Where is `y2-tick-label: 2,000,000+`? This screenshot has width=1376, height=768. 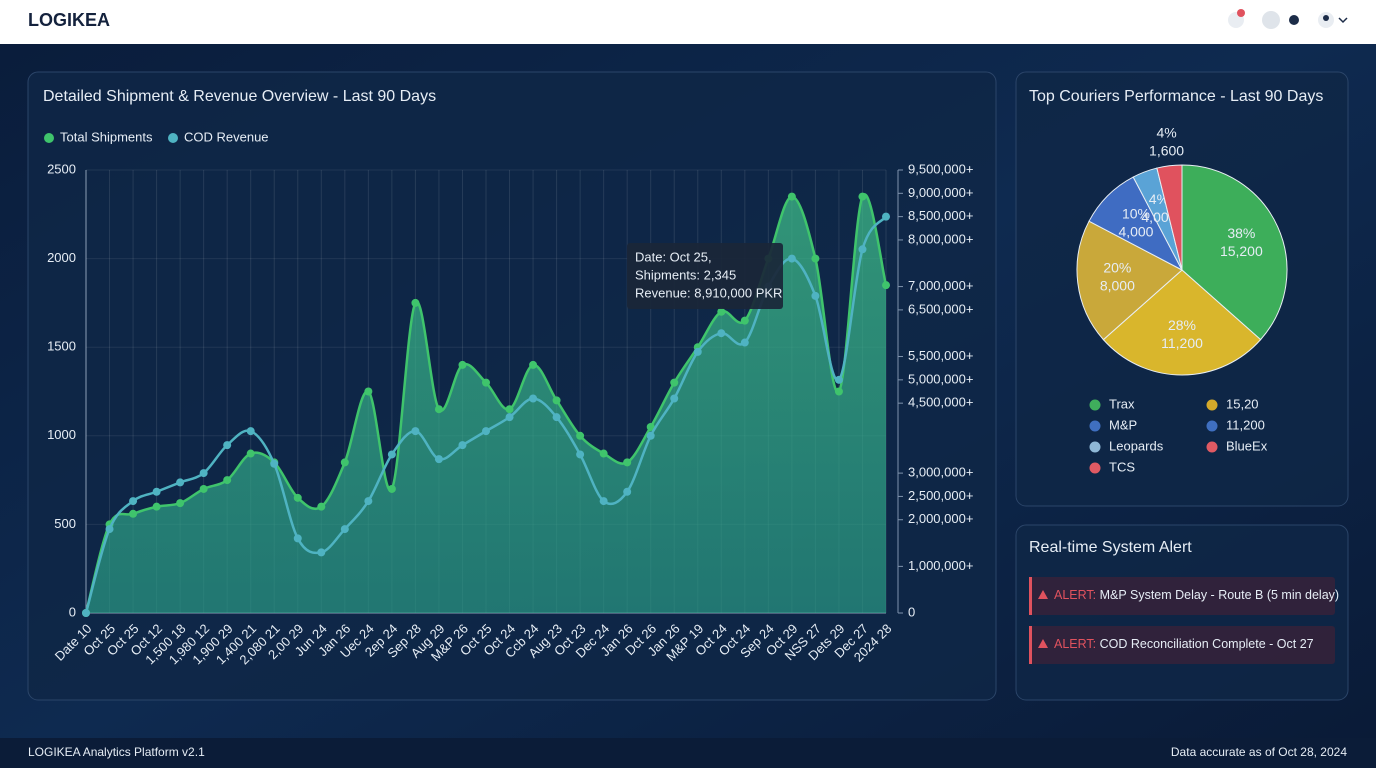 y2-tick-label: 2,000,000+ is located at coordinates (940, 518).